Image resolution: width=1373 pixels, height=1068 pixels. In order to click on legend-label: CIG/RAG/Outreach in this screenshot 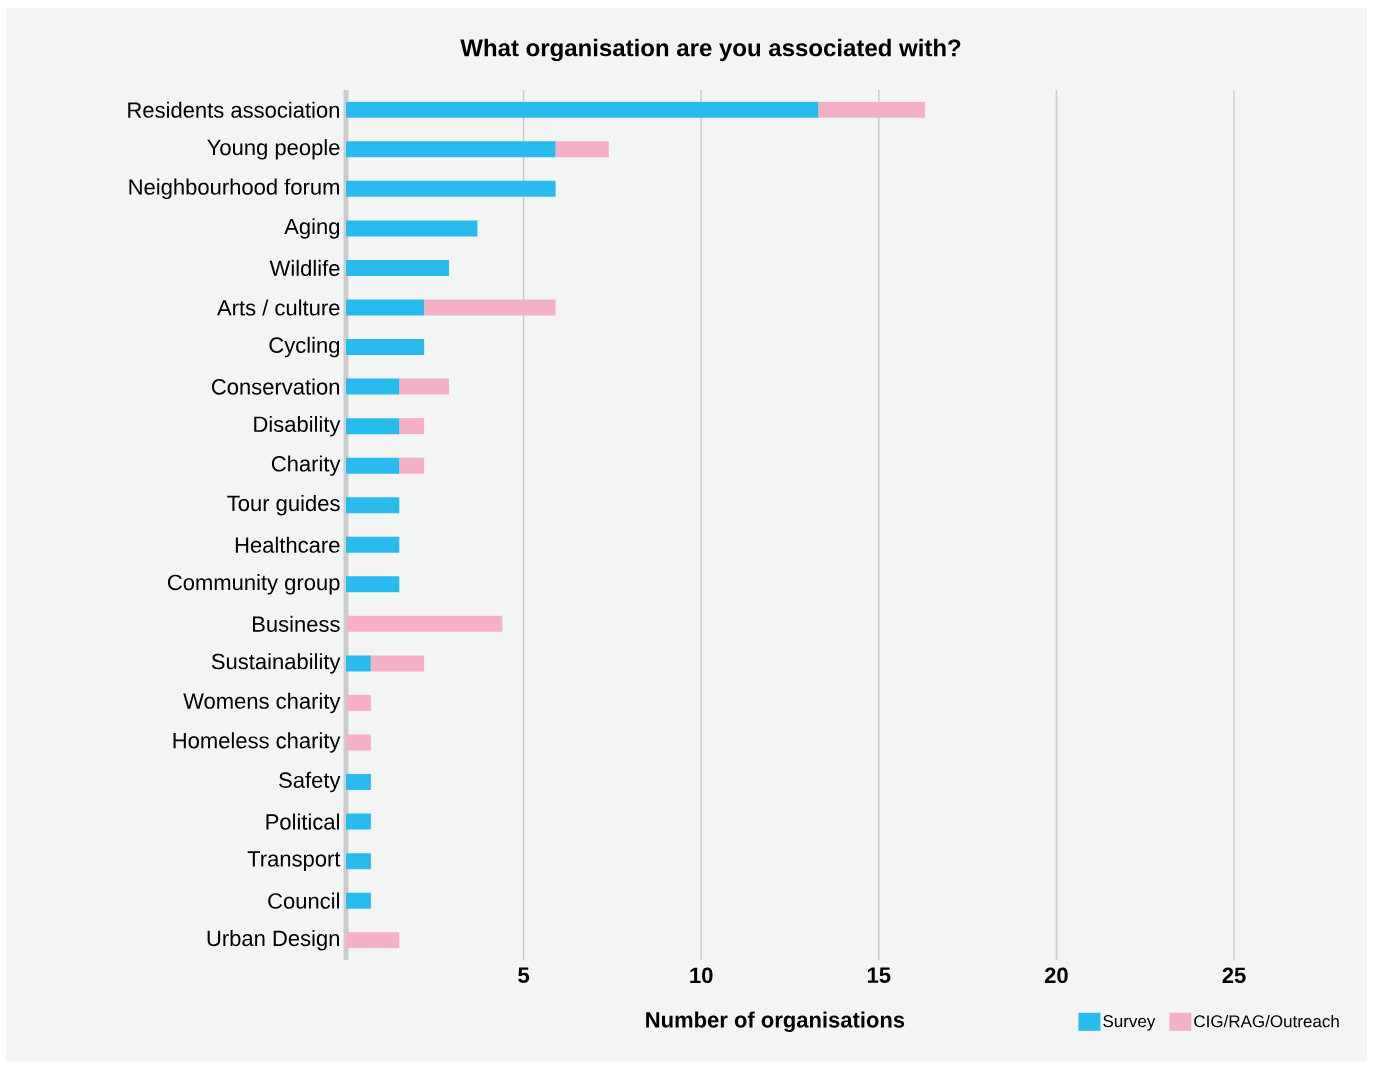, I will do `click(1266, 1021)`.